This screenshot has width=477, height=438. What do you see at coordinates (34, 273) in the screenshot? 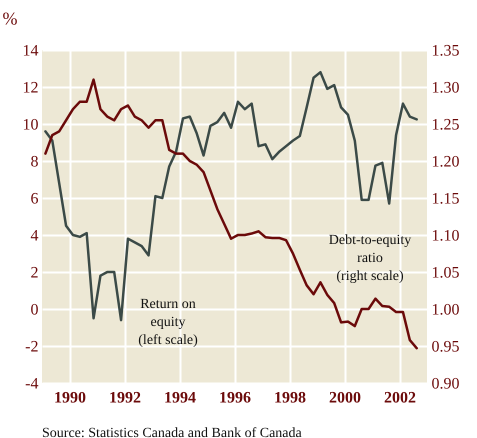
I see `y-tick-label: 2` at bounding box center [34, 273].